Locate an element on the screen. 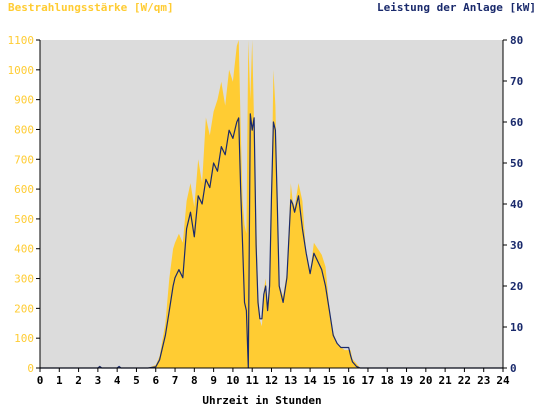  left-y-tick-label: 300 is located at coordinates (24, 279).